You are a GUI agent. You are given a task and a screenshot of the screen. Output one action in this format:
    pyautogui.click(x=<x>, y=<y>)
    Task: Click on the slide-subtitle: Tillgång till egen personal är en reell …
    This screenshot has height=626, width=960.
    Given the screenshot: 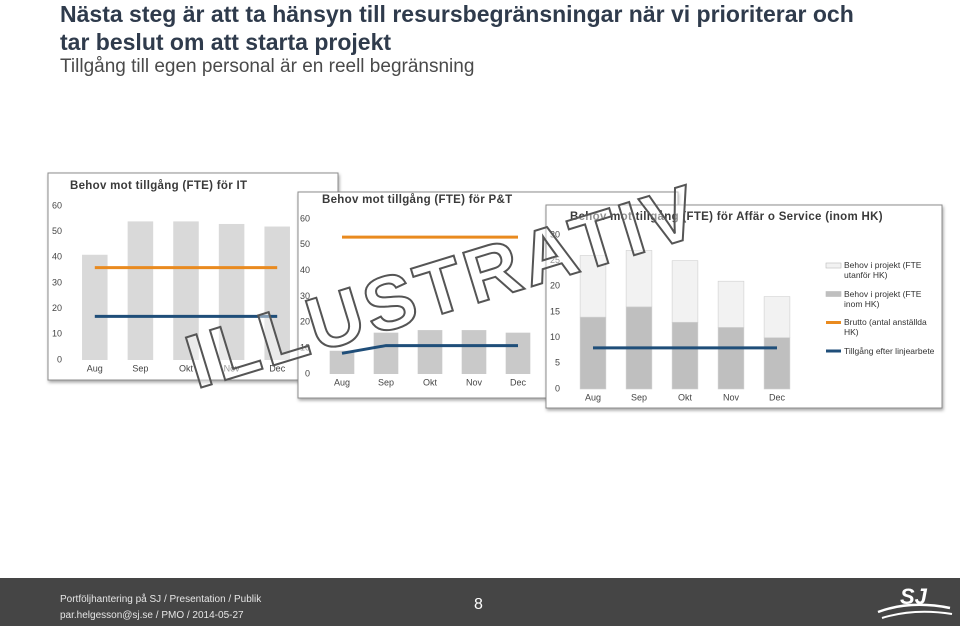 What is the action you would take?
    pyautogui.click(x=267, y=66)
    